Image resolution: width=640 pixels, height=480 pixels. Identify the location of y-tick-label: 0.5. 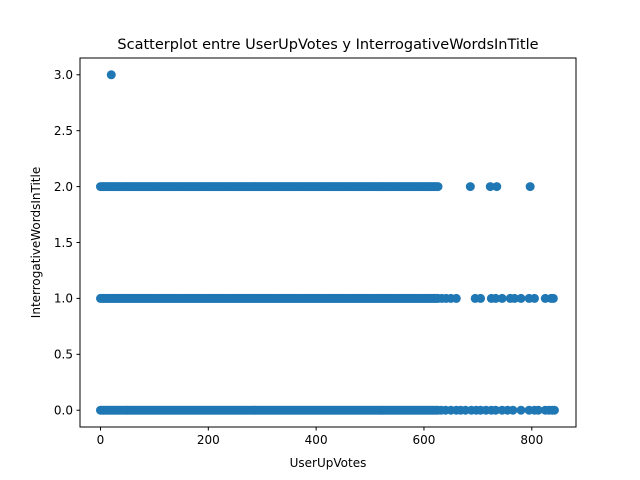
(63, 355).